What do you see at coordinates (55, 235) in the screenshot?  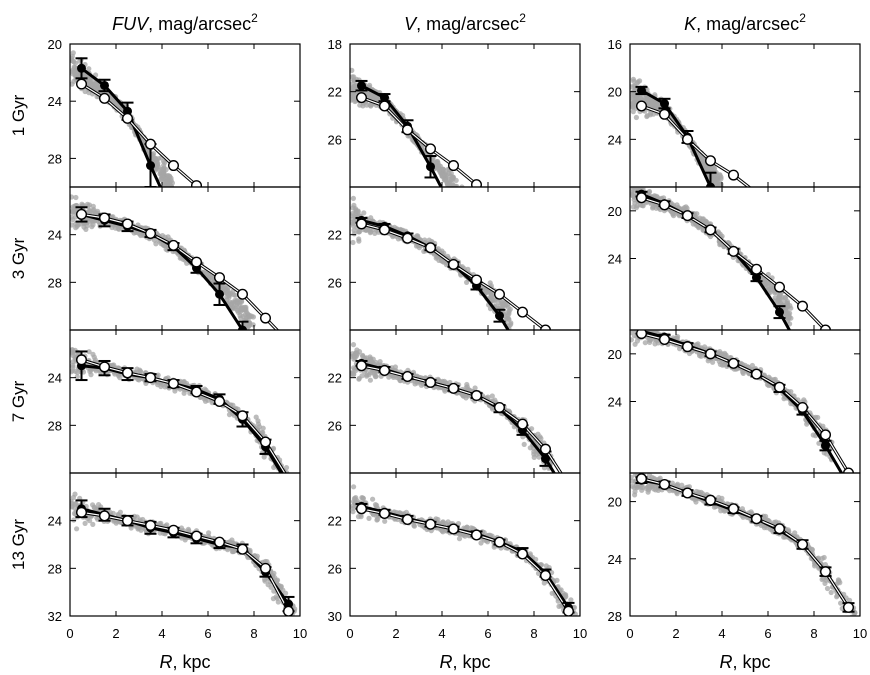 I see `y-tick-label: 24` at bounding box center [55, 235].